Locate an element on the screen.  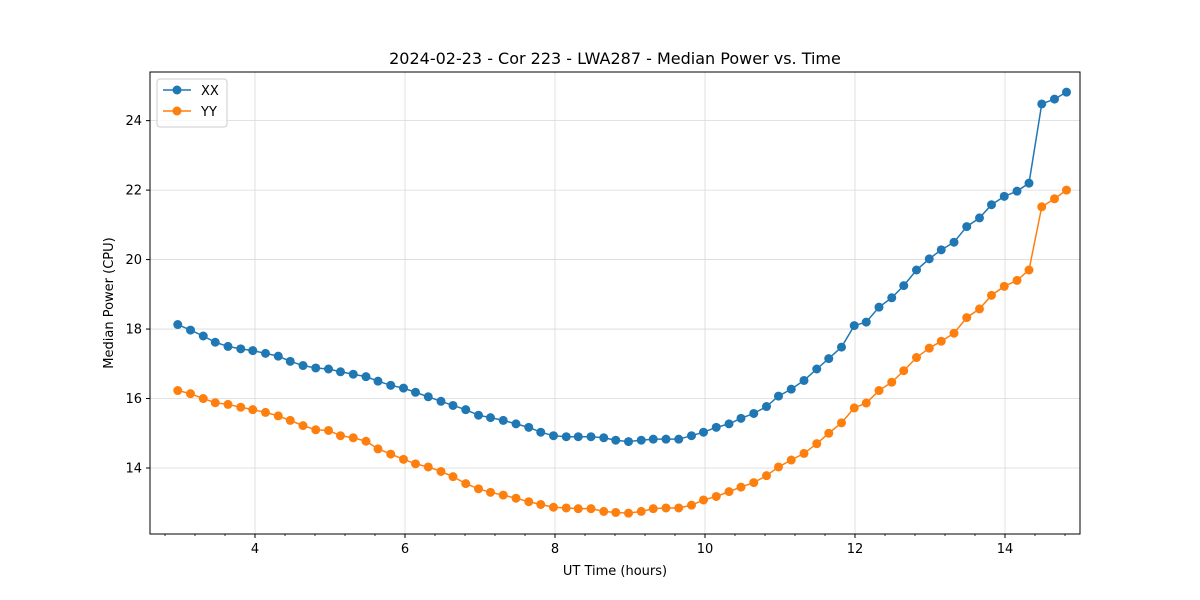
legend-marker-xx is located at coordinates (177, 90).